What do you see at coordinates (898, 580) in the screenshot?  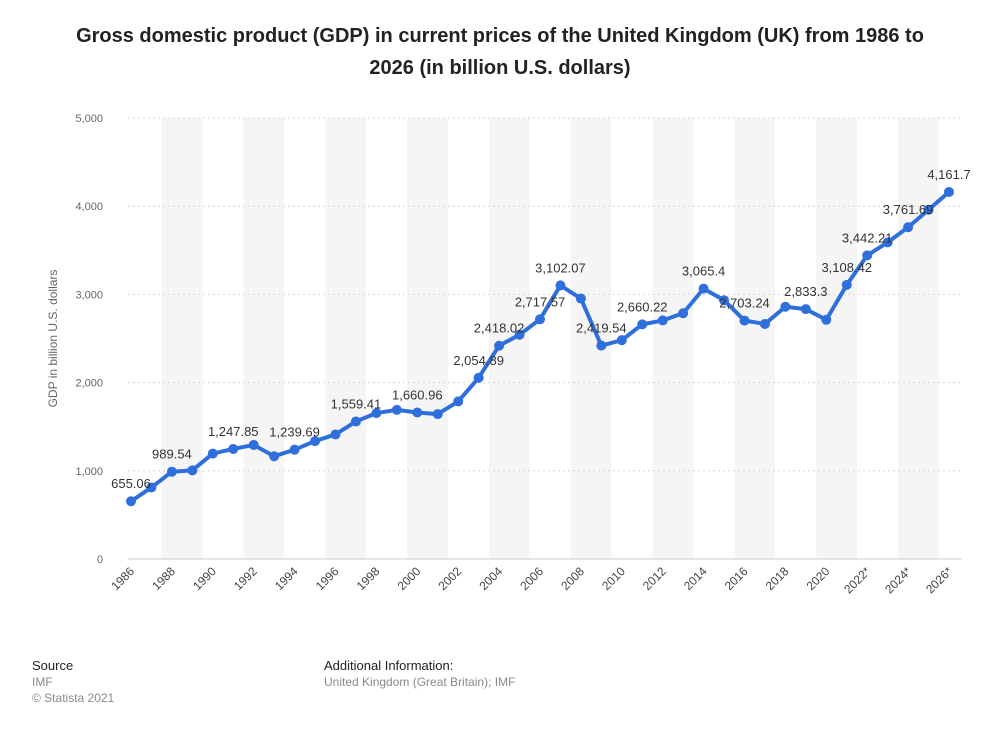 I see `x-tick-label: 2024*` at bounding box center [898, 580].